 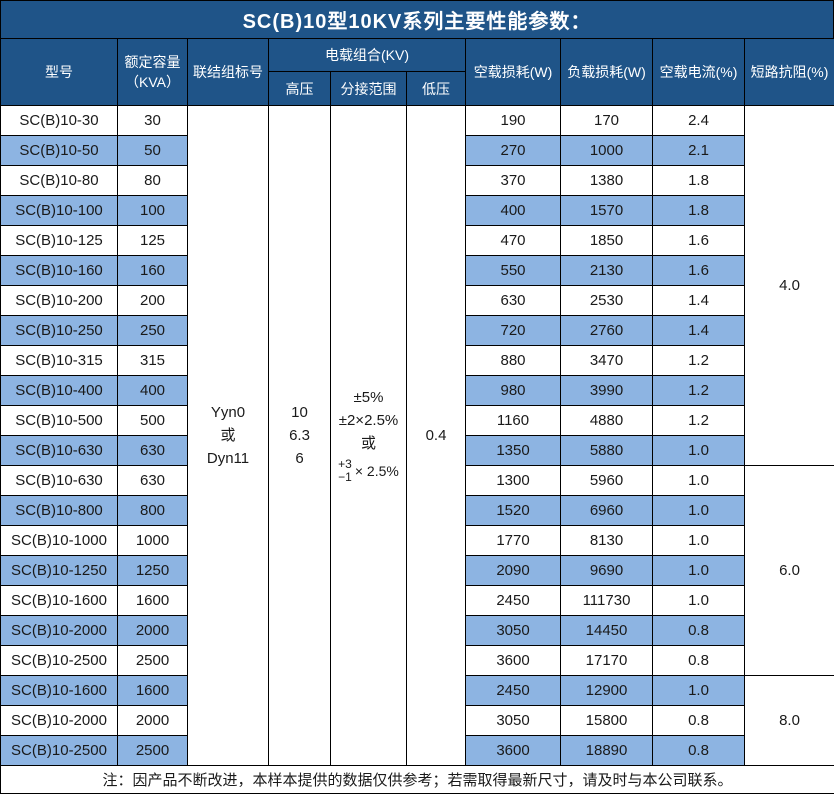 I want to click on load-loss-cell: 1380, so click(x=606, y=180).